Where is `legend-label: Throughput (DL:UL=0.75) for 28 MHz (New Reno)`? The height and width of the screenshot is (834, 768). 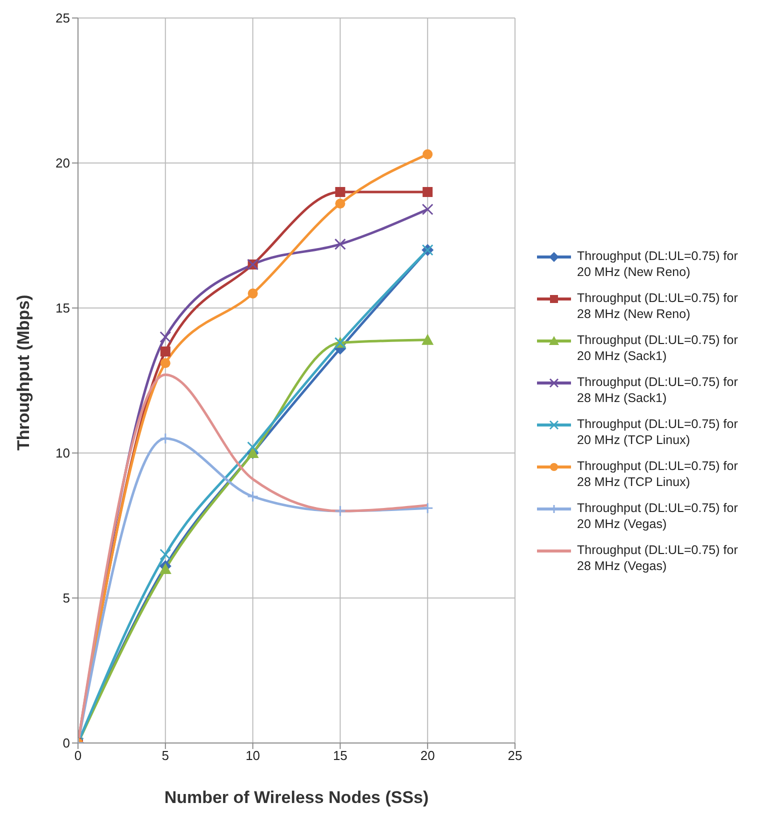
legend-label: Throughput (DL:UL=0.75) for 28 MHz (New Reno) is located at coordinates (658, 306).